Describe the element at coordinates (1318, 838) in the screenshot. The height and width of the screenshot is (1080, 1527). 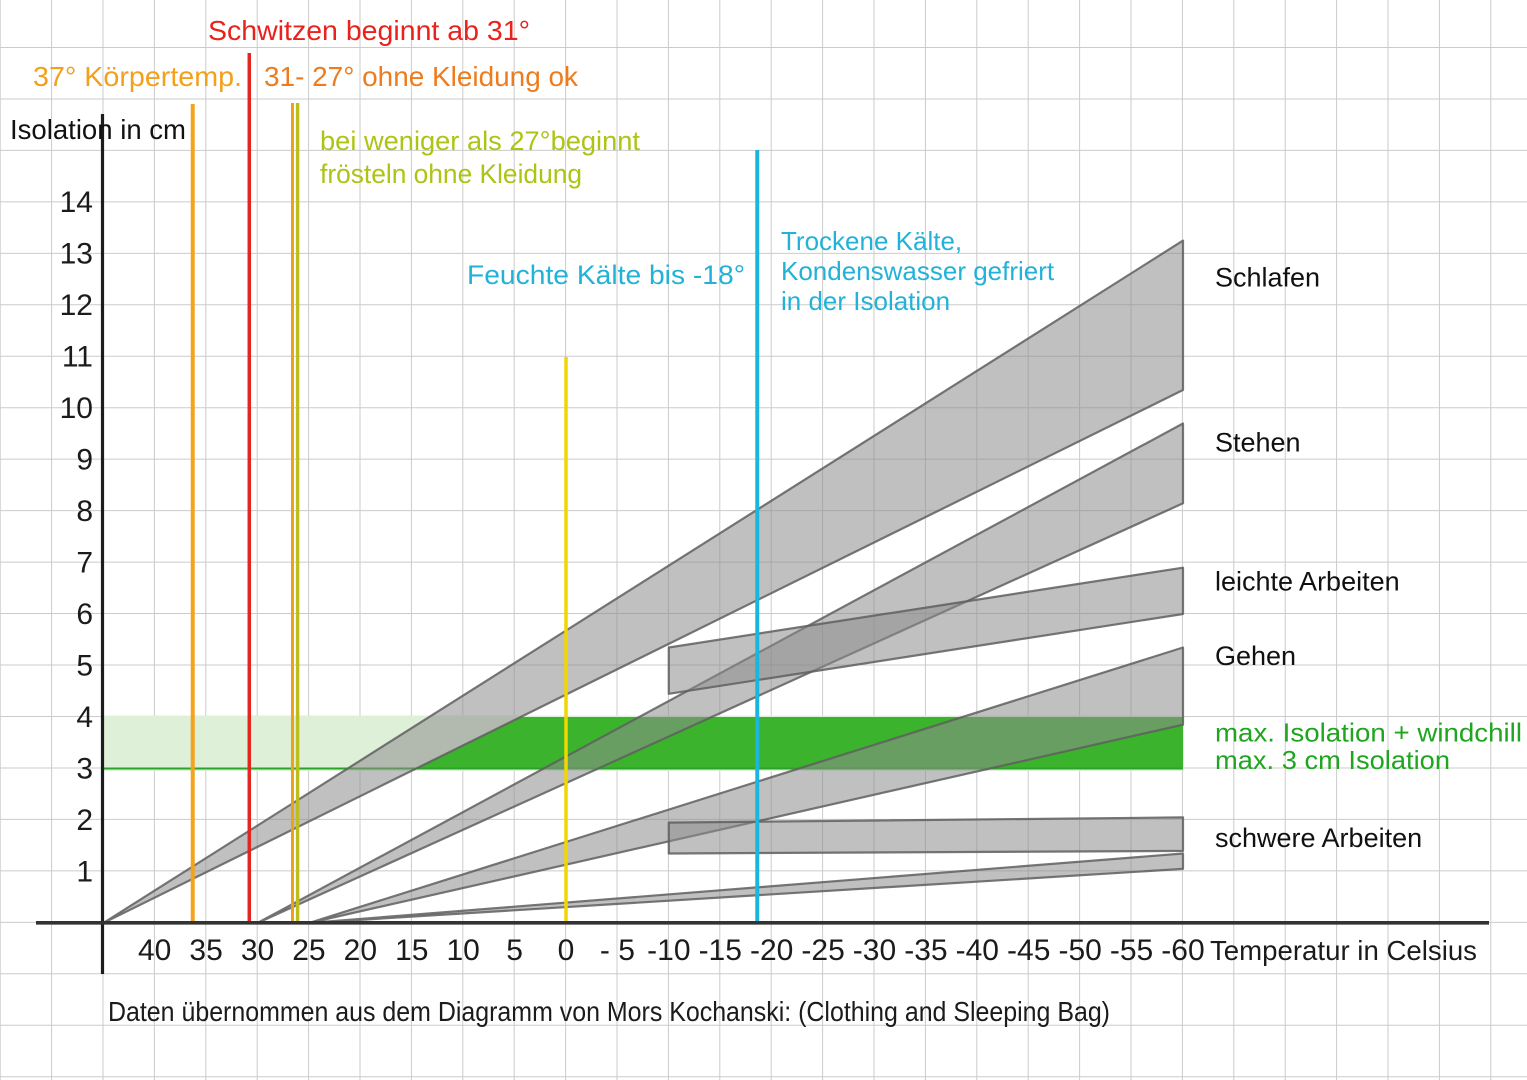
I see `band-label-schwere-arbeiten: schwere Arbeiten` at that location.